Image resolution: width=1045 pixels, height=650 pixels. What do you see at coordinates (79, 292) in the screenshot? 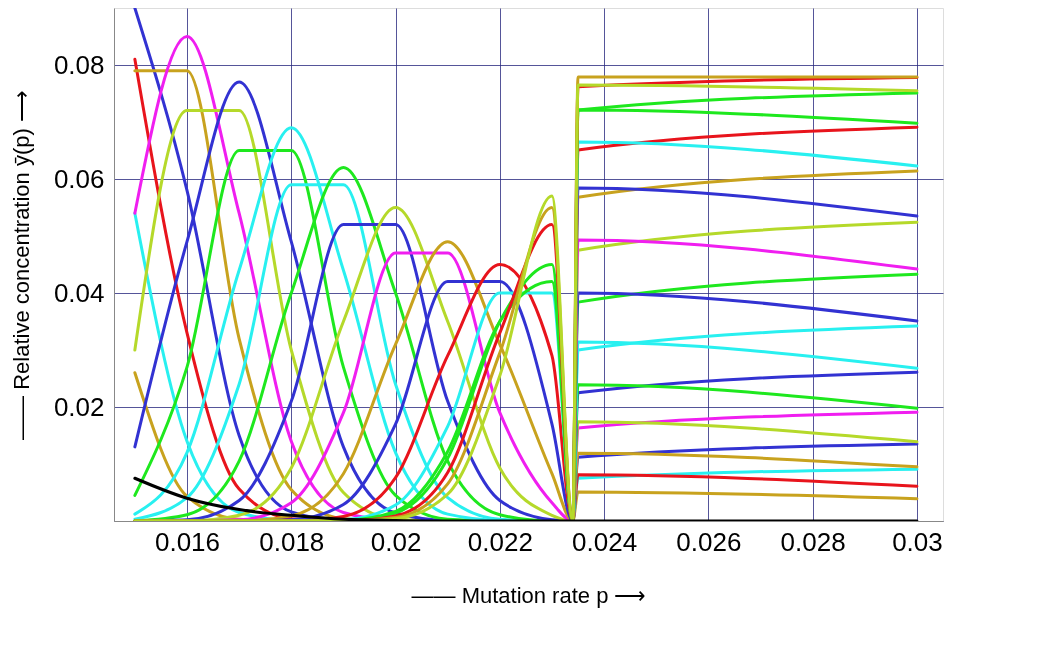
I see `y-tick-label: 0.04` at bounding box center [79, 292].